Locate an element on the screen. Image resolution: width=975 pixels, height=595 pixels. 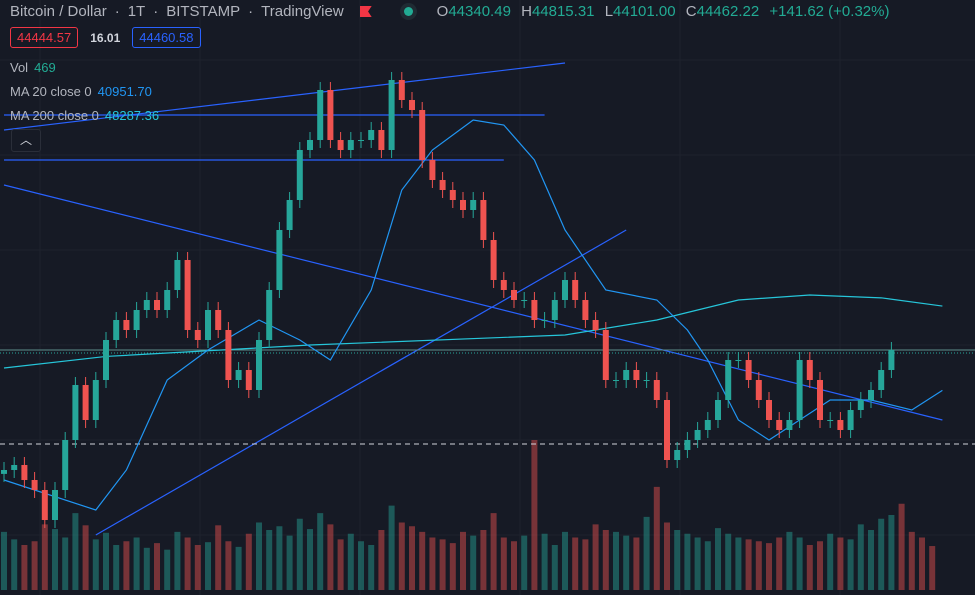
legend-ma200: MA 200 close 0 48287.36 is located at coordinates (84, 115).